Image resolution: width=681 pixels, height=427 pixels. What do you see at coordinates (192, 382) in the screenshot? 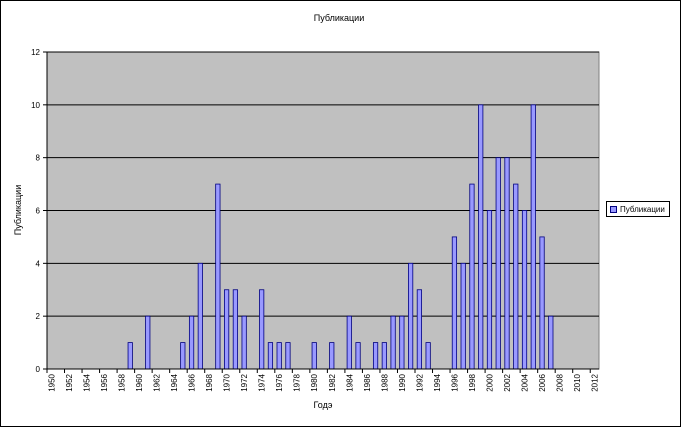
I see `x-tick-label: 1966` at bounding box center [192, 382].